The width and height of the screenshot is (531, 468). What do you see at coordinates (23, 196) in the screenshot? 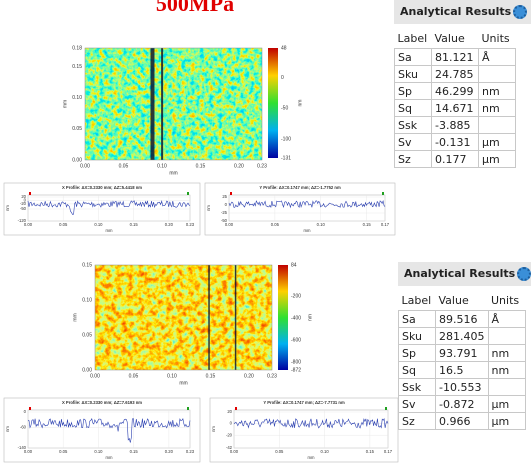
I see `y-tick-label: 20` at bounding box center [23, 196].